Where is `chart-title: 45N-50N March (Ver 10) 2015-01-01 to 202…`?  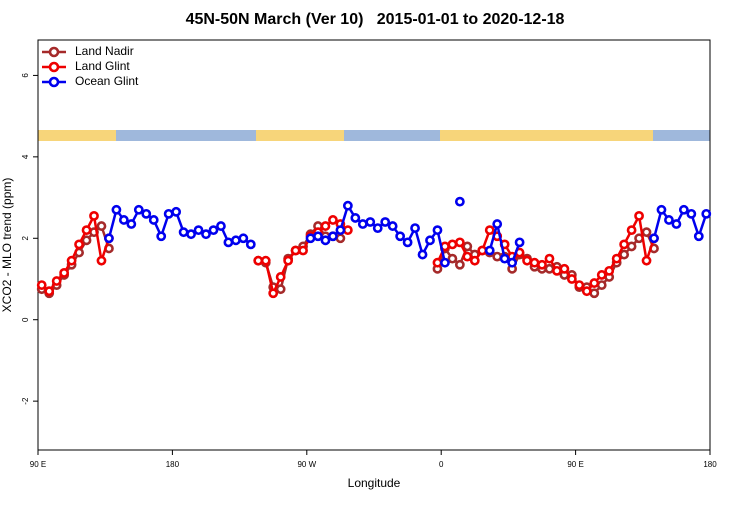
chart-title: 45N-50N March (Ver 10) 2015-01-01 to 202… is located at coordinates (375, 19).